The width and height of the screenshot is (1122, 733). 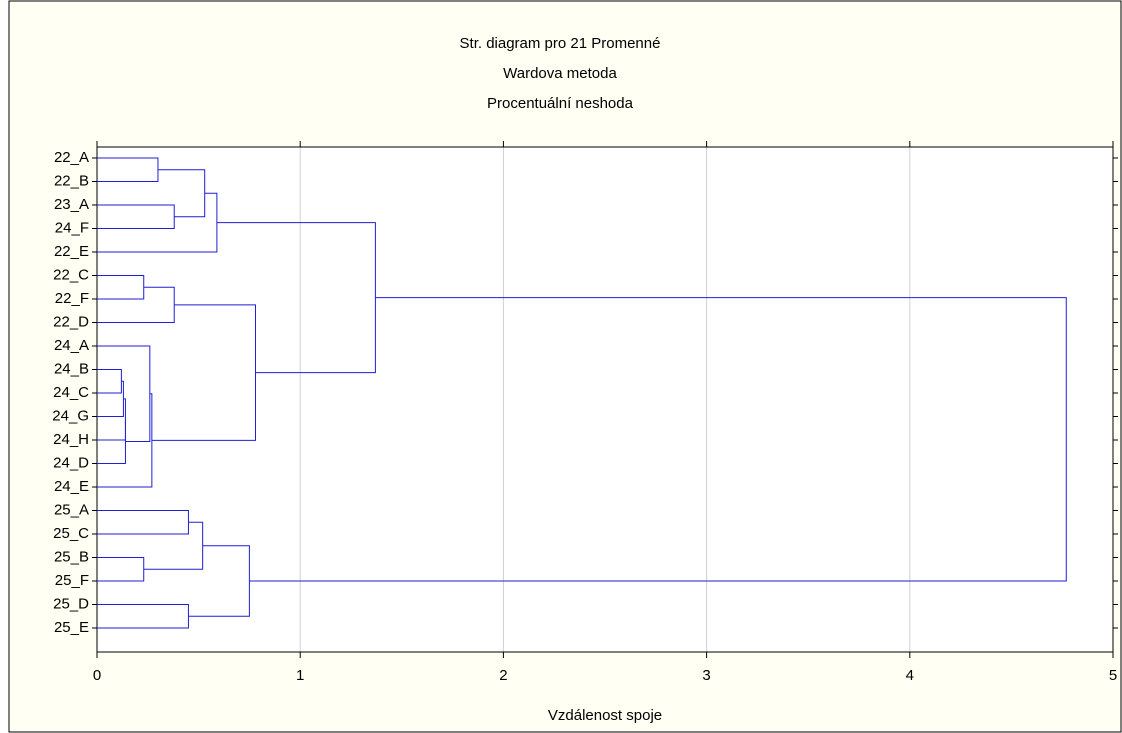 I want to click on leaf-label: 22_D, so click(x=71, y=321).